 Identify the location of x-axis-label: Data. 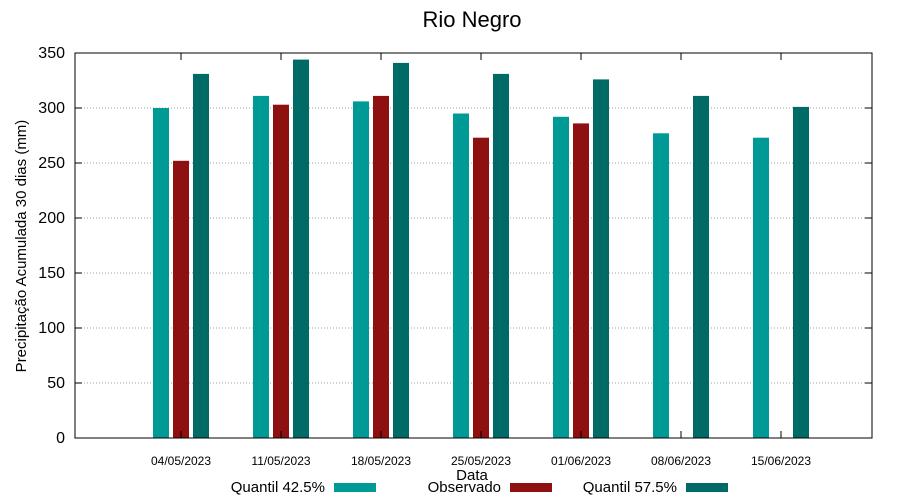
(472, 475).